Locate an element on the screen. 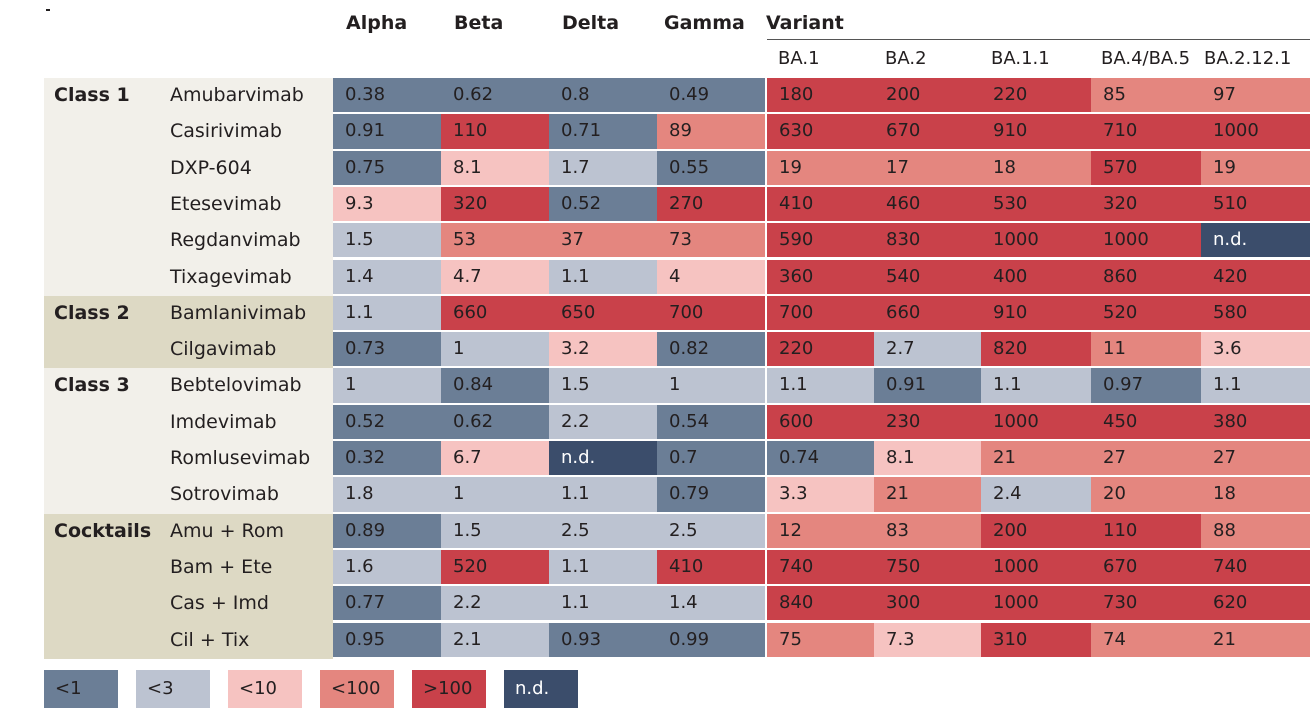 The width and height of the screenshot is (1312, 708). class-label: Cocktails is located at coordinates (103, 530).